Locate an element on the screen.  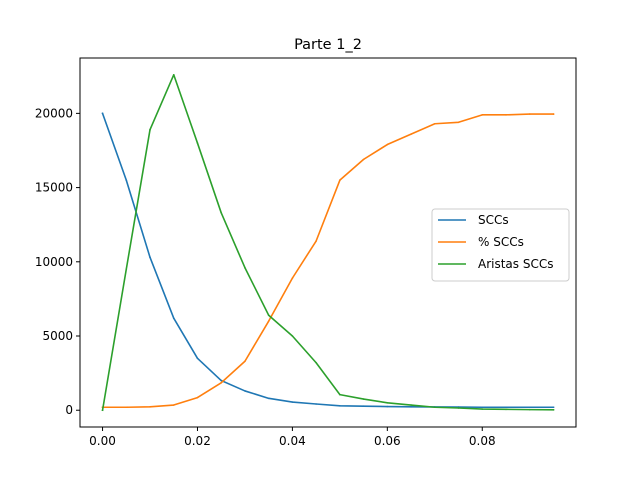
legend: SCCs % SCCs Aristas SCCs is located at coordinates (500, 245).